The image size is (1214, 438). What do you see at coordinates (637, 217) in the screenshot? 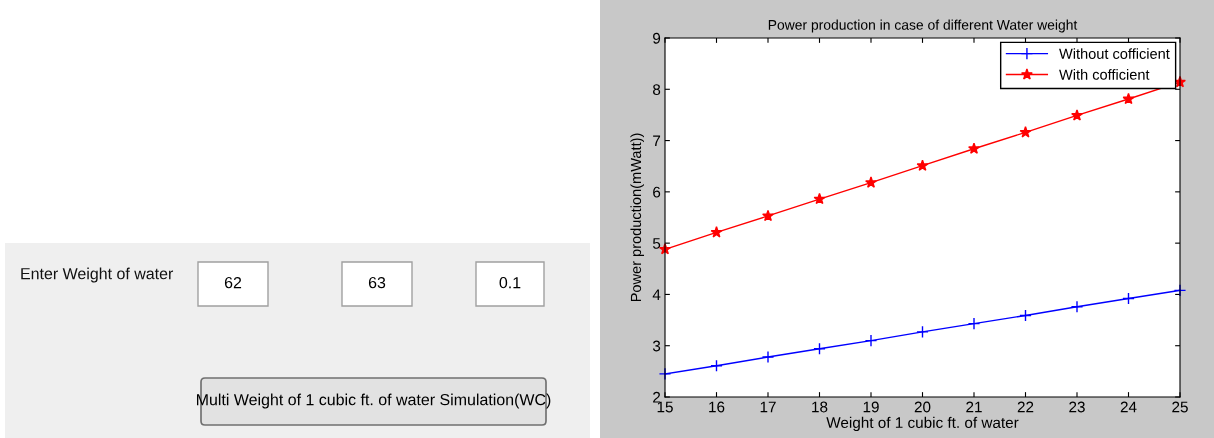
I see `y-axis-title: Power production(mWatt))` at bounding box center [637, 217].